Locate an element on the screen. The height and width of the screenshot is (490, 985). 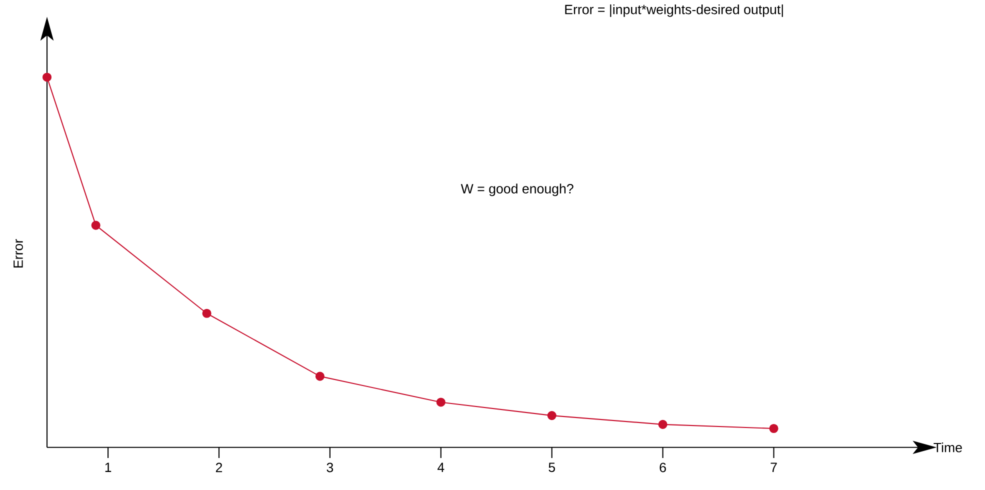
x-tick-label: 4 is located at coordinates (441, 467).